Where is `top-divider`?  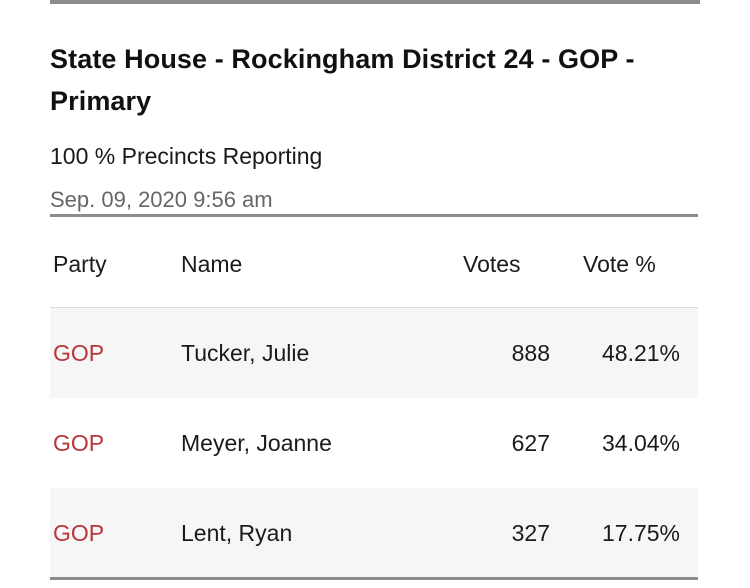
top-divider is located at coordinates (375, 2).